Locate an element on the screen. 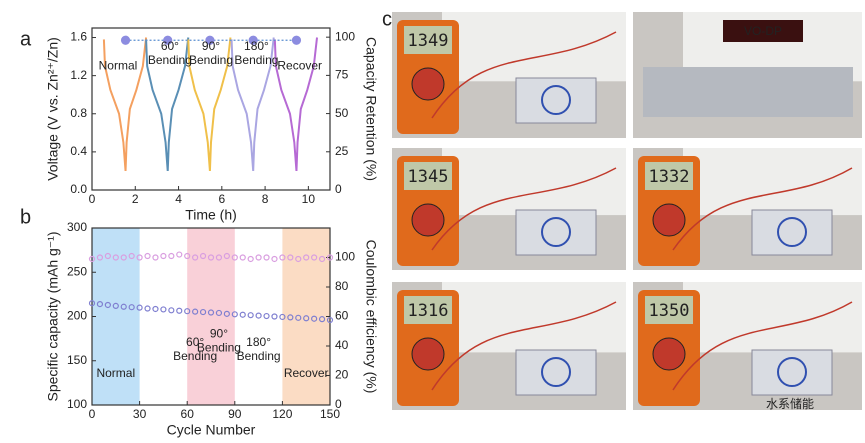 The width and height of the screenshot is (865, 443). annotation: 60° is located at coordinates (195, 342).